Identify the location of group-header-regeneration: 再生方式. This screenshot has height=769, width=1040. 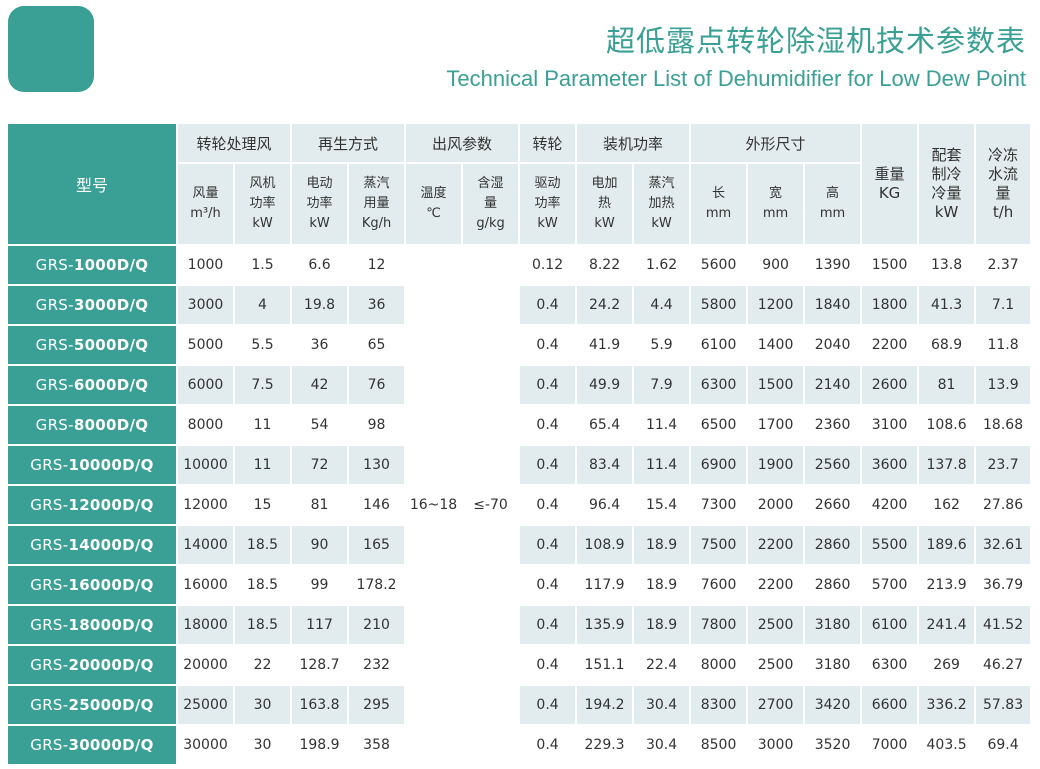
(349, 144).